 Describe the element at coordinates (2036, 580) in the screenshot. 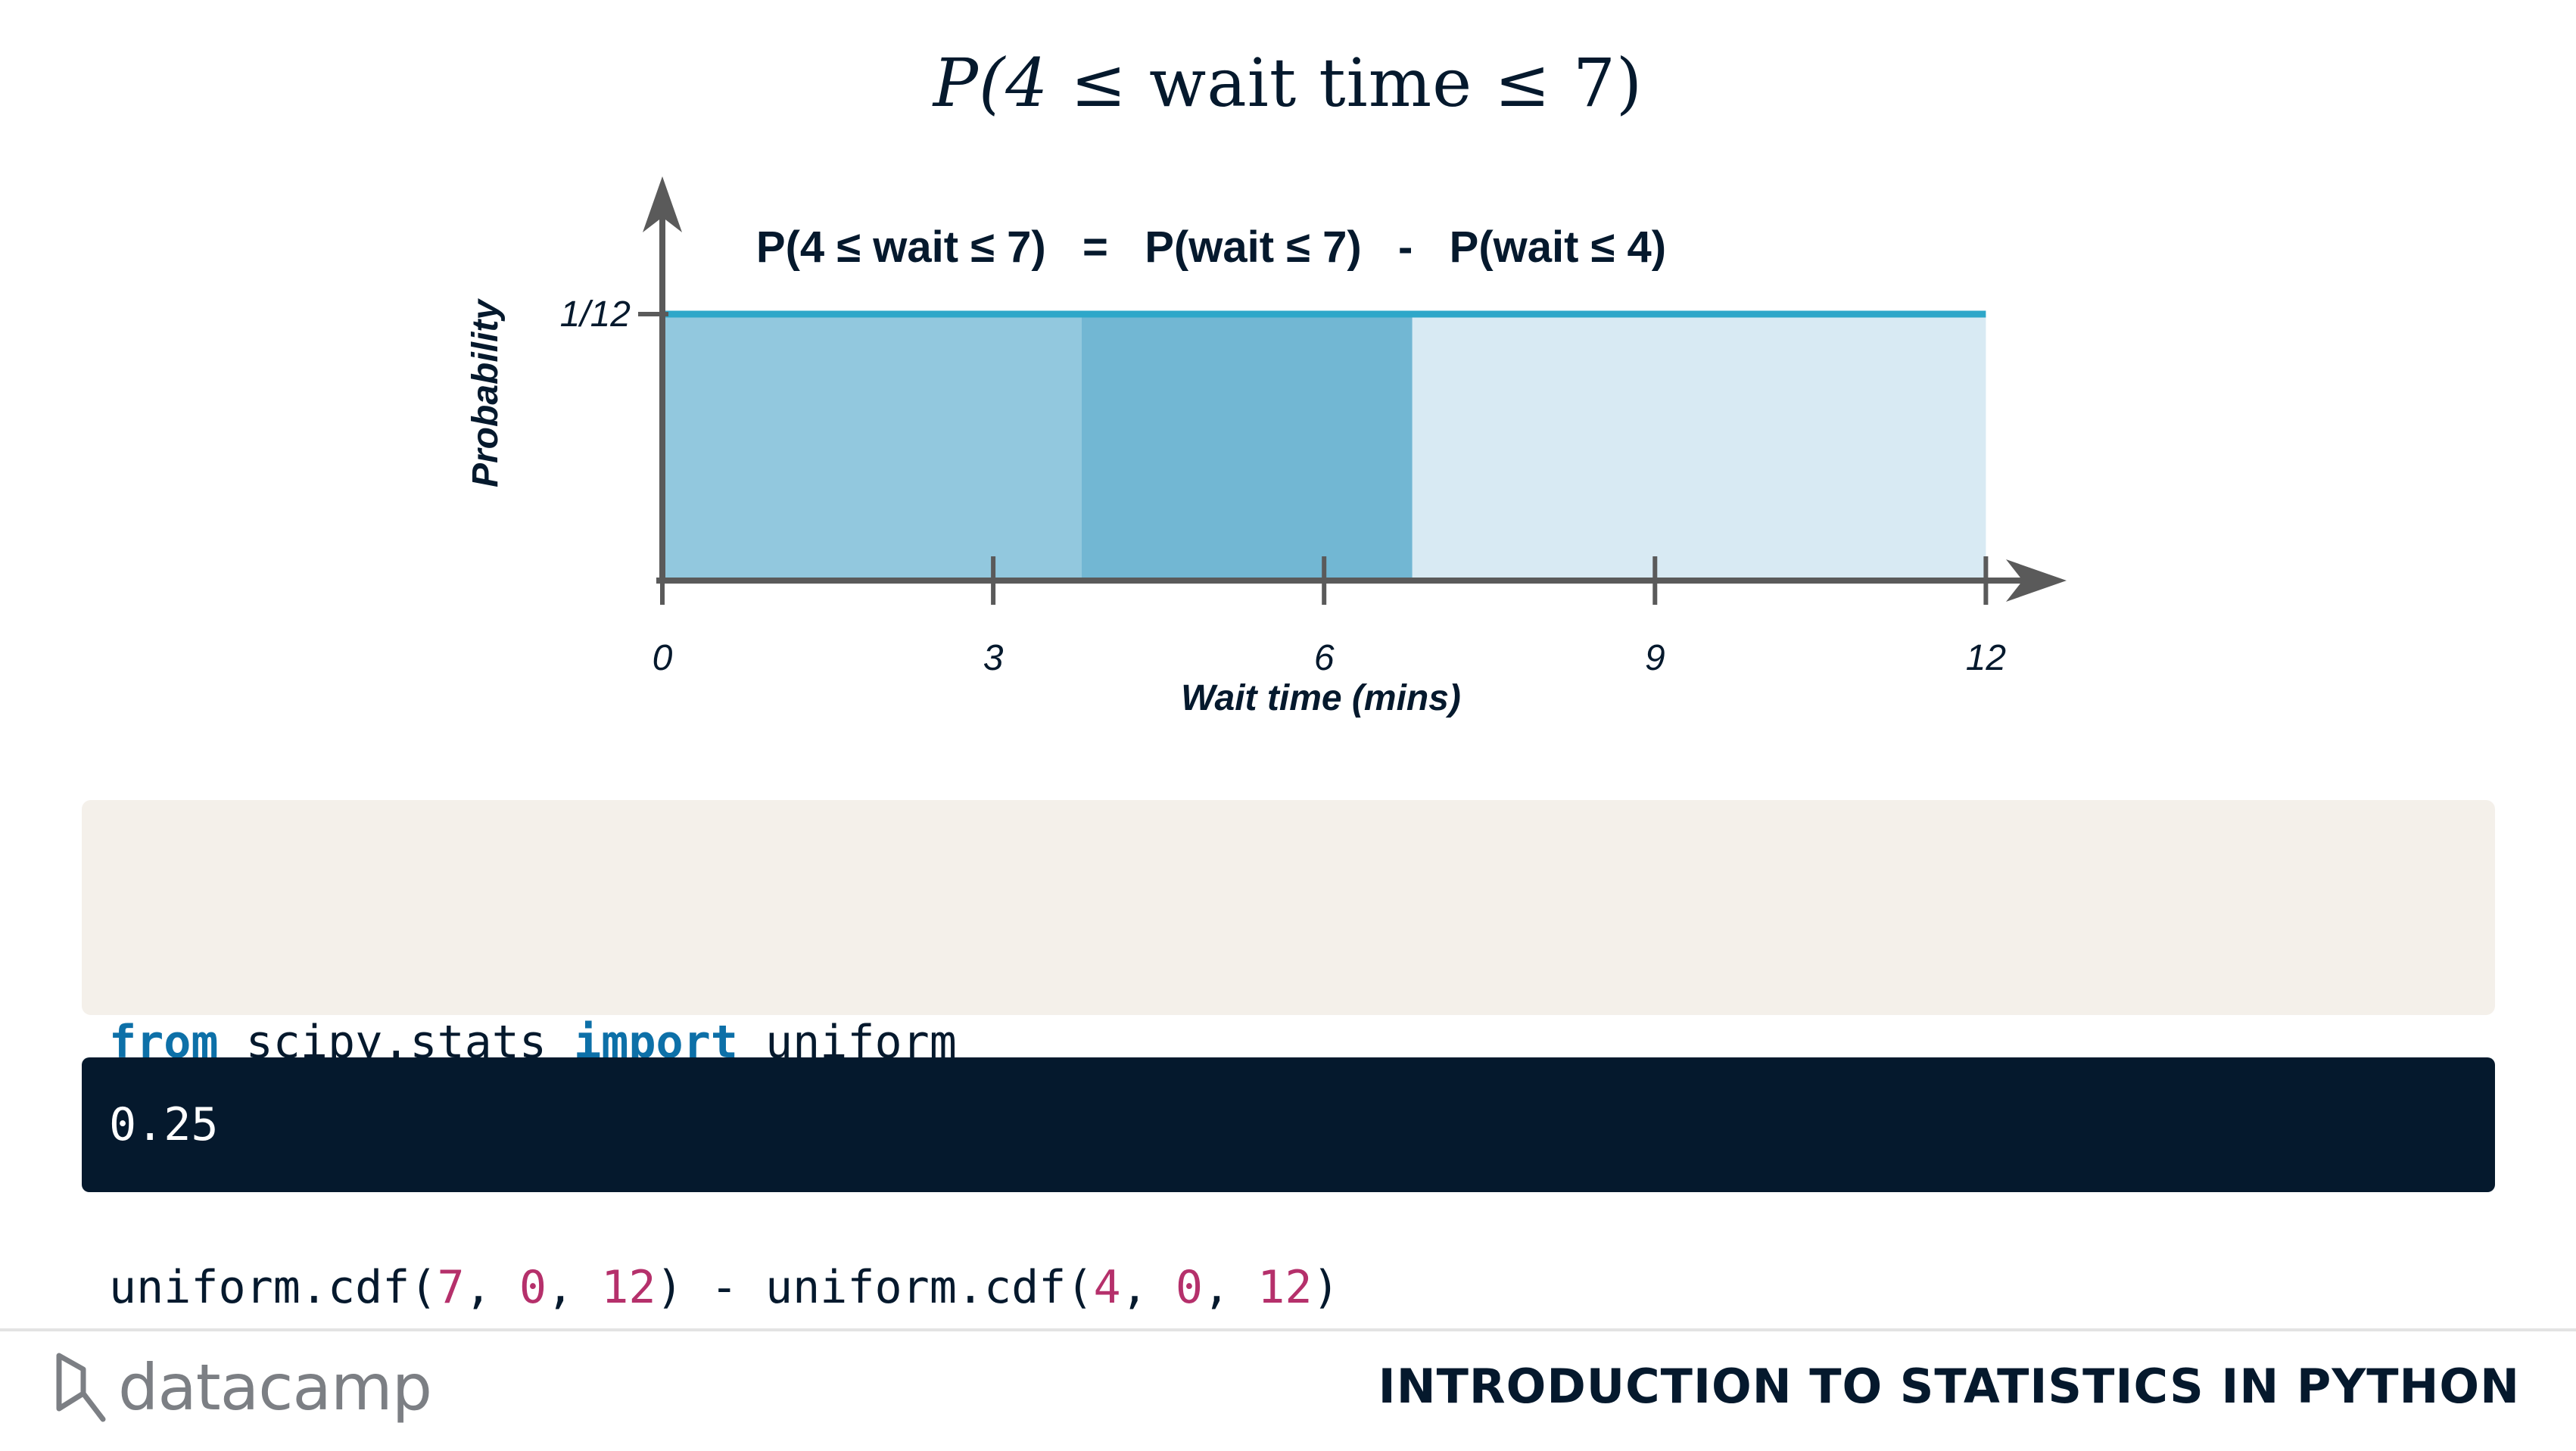

I see `x-axis-arrowhead` at that location.